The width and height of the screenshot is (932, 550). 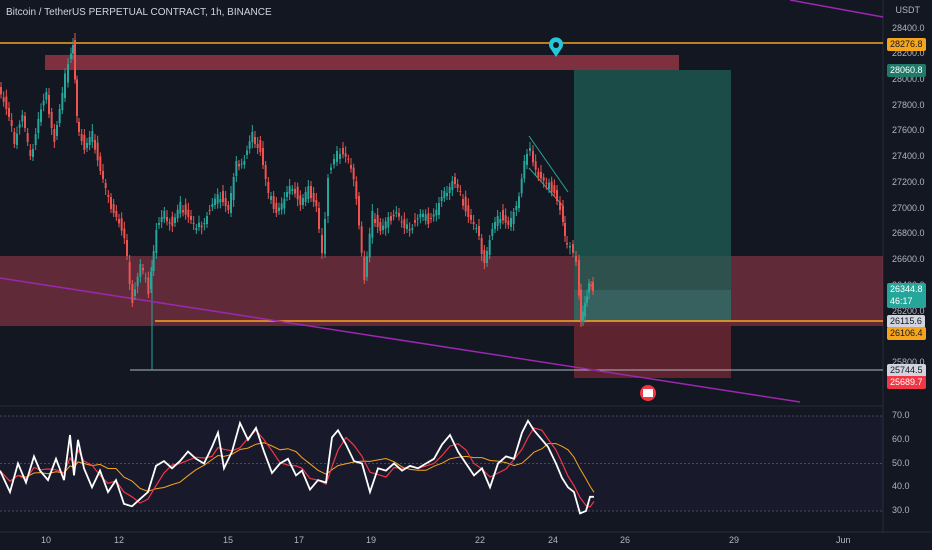 I want to click on event-flag-icon, so click(x=648, y=393).